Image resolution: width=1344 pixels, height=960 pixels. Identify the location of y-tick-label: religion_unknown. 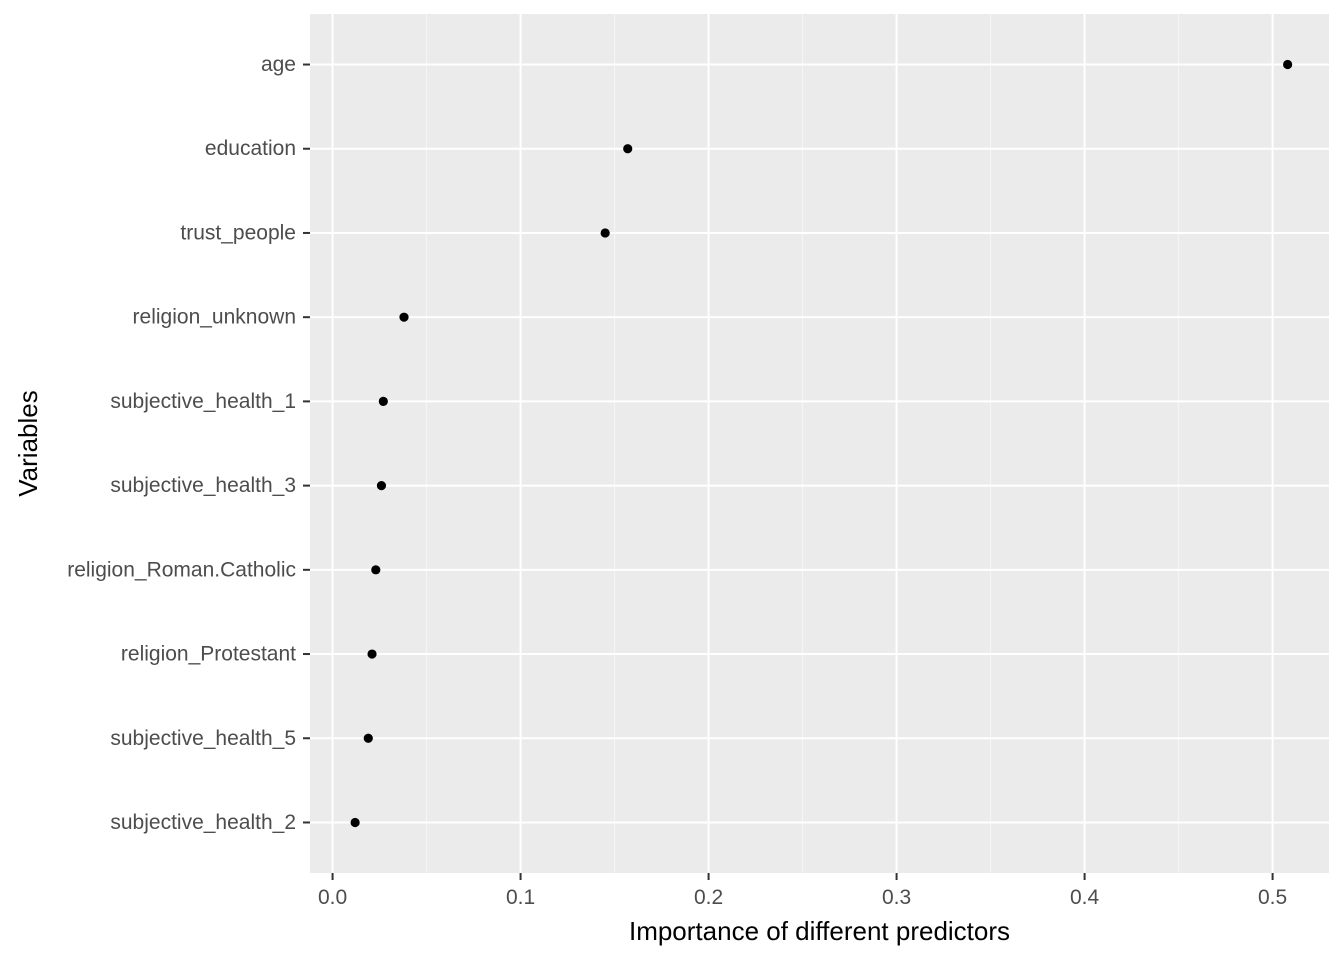
(214, 317).